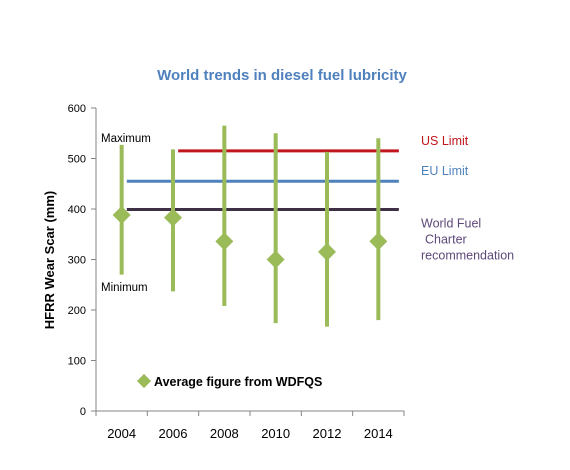 This screenshot has width=570, height=470. What do you see at coordinates (327, 433) in the screenshot?
I see `x-tick-label-2012: 2012` at bounding box center [327, 433].